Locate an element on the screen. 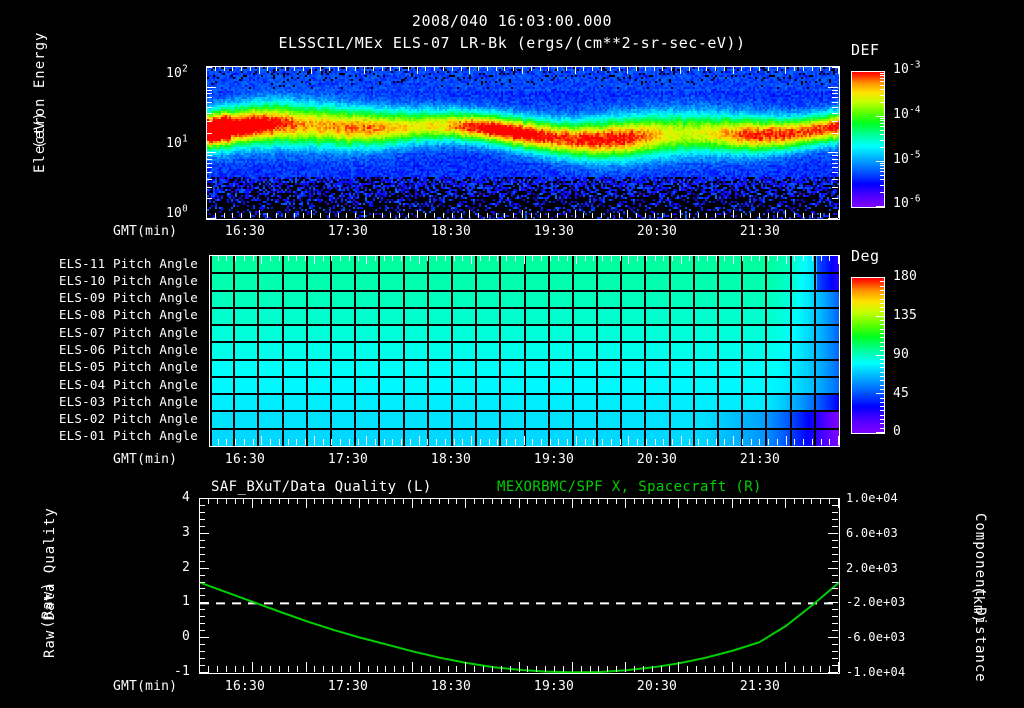 This screenshot has width=1024, height=708. panel1-tick-marks is located at coordinates (522, 142).